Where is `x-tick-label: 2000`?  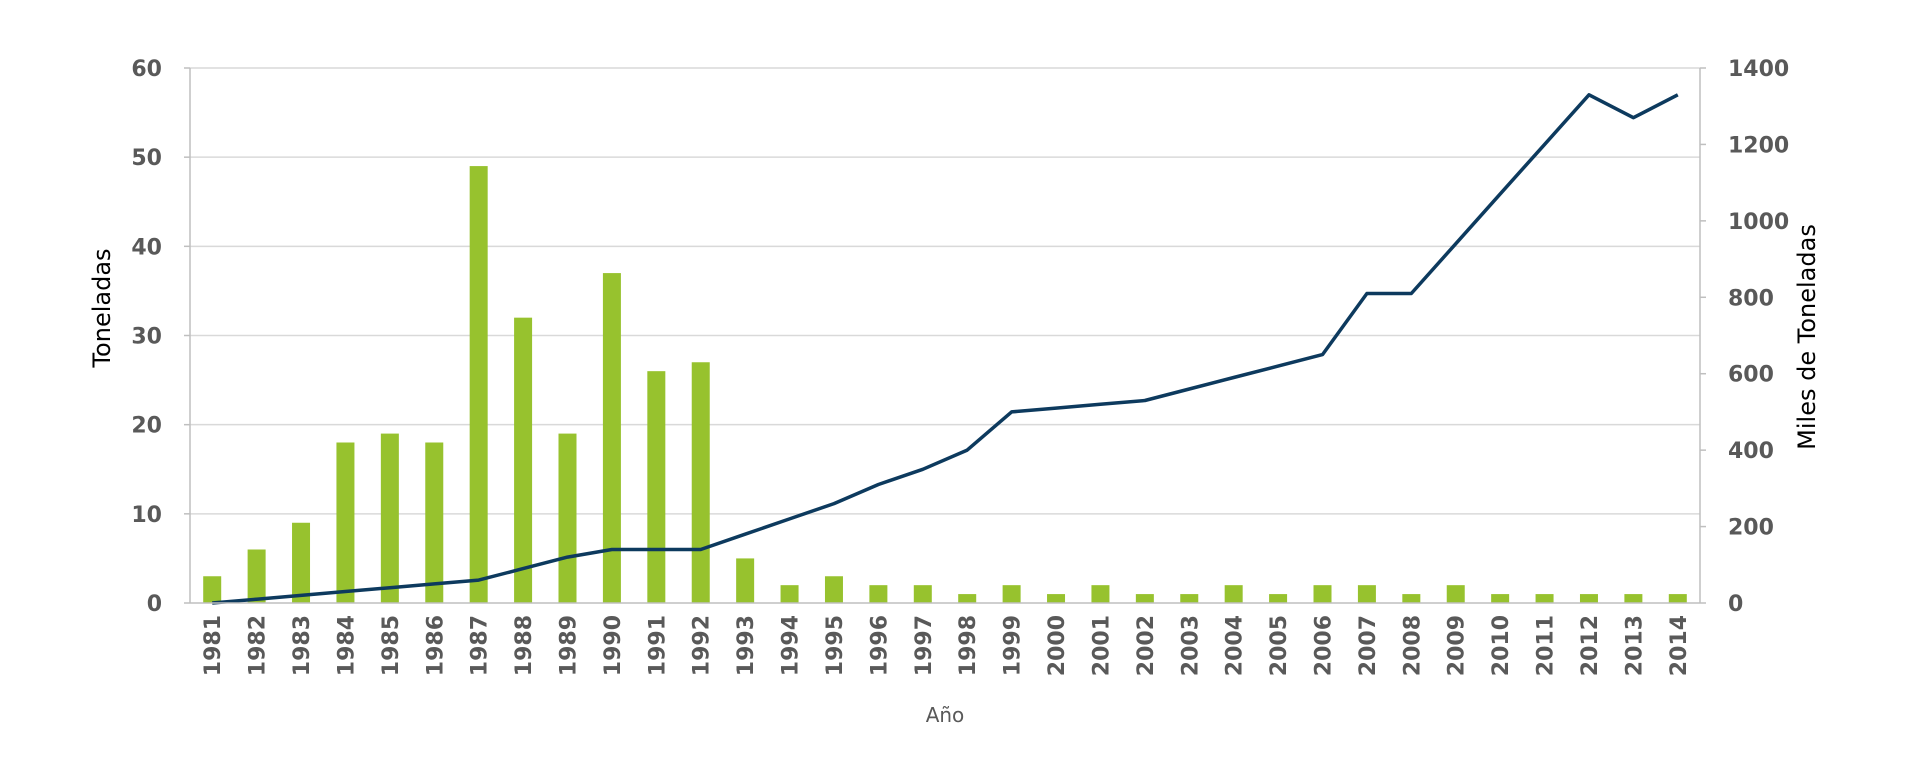
x-tick-label: 2000 is located at coordinates (1057, 645).